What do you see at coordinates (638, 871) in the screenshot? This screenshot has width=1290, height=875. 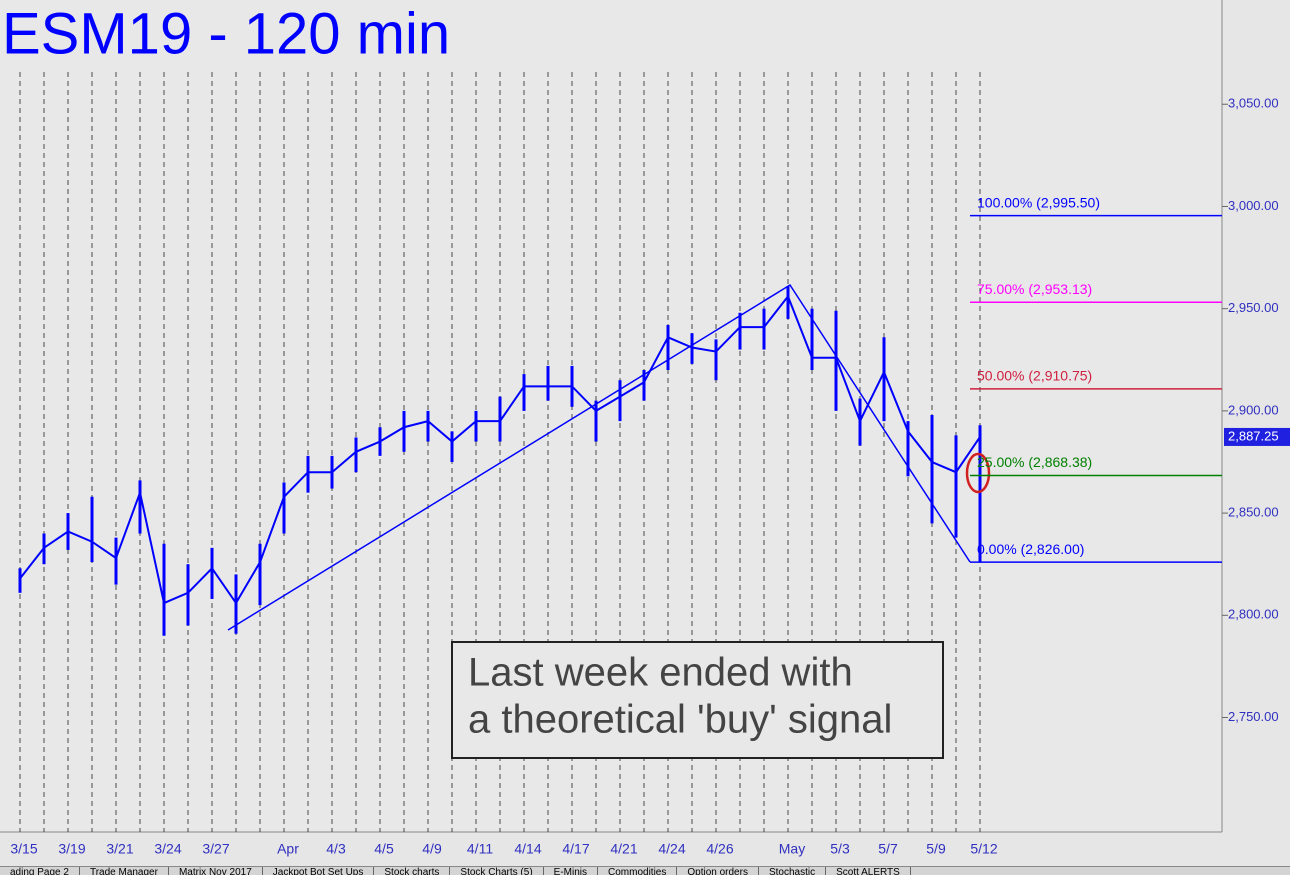 I see `tab: Commodities` at bounding box center [638, 871].